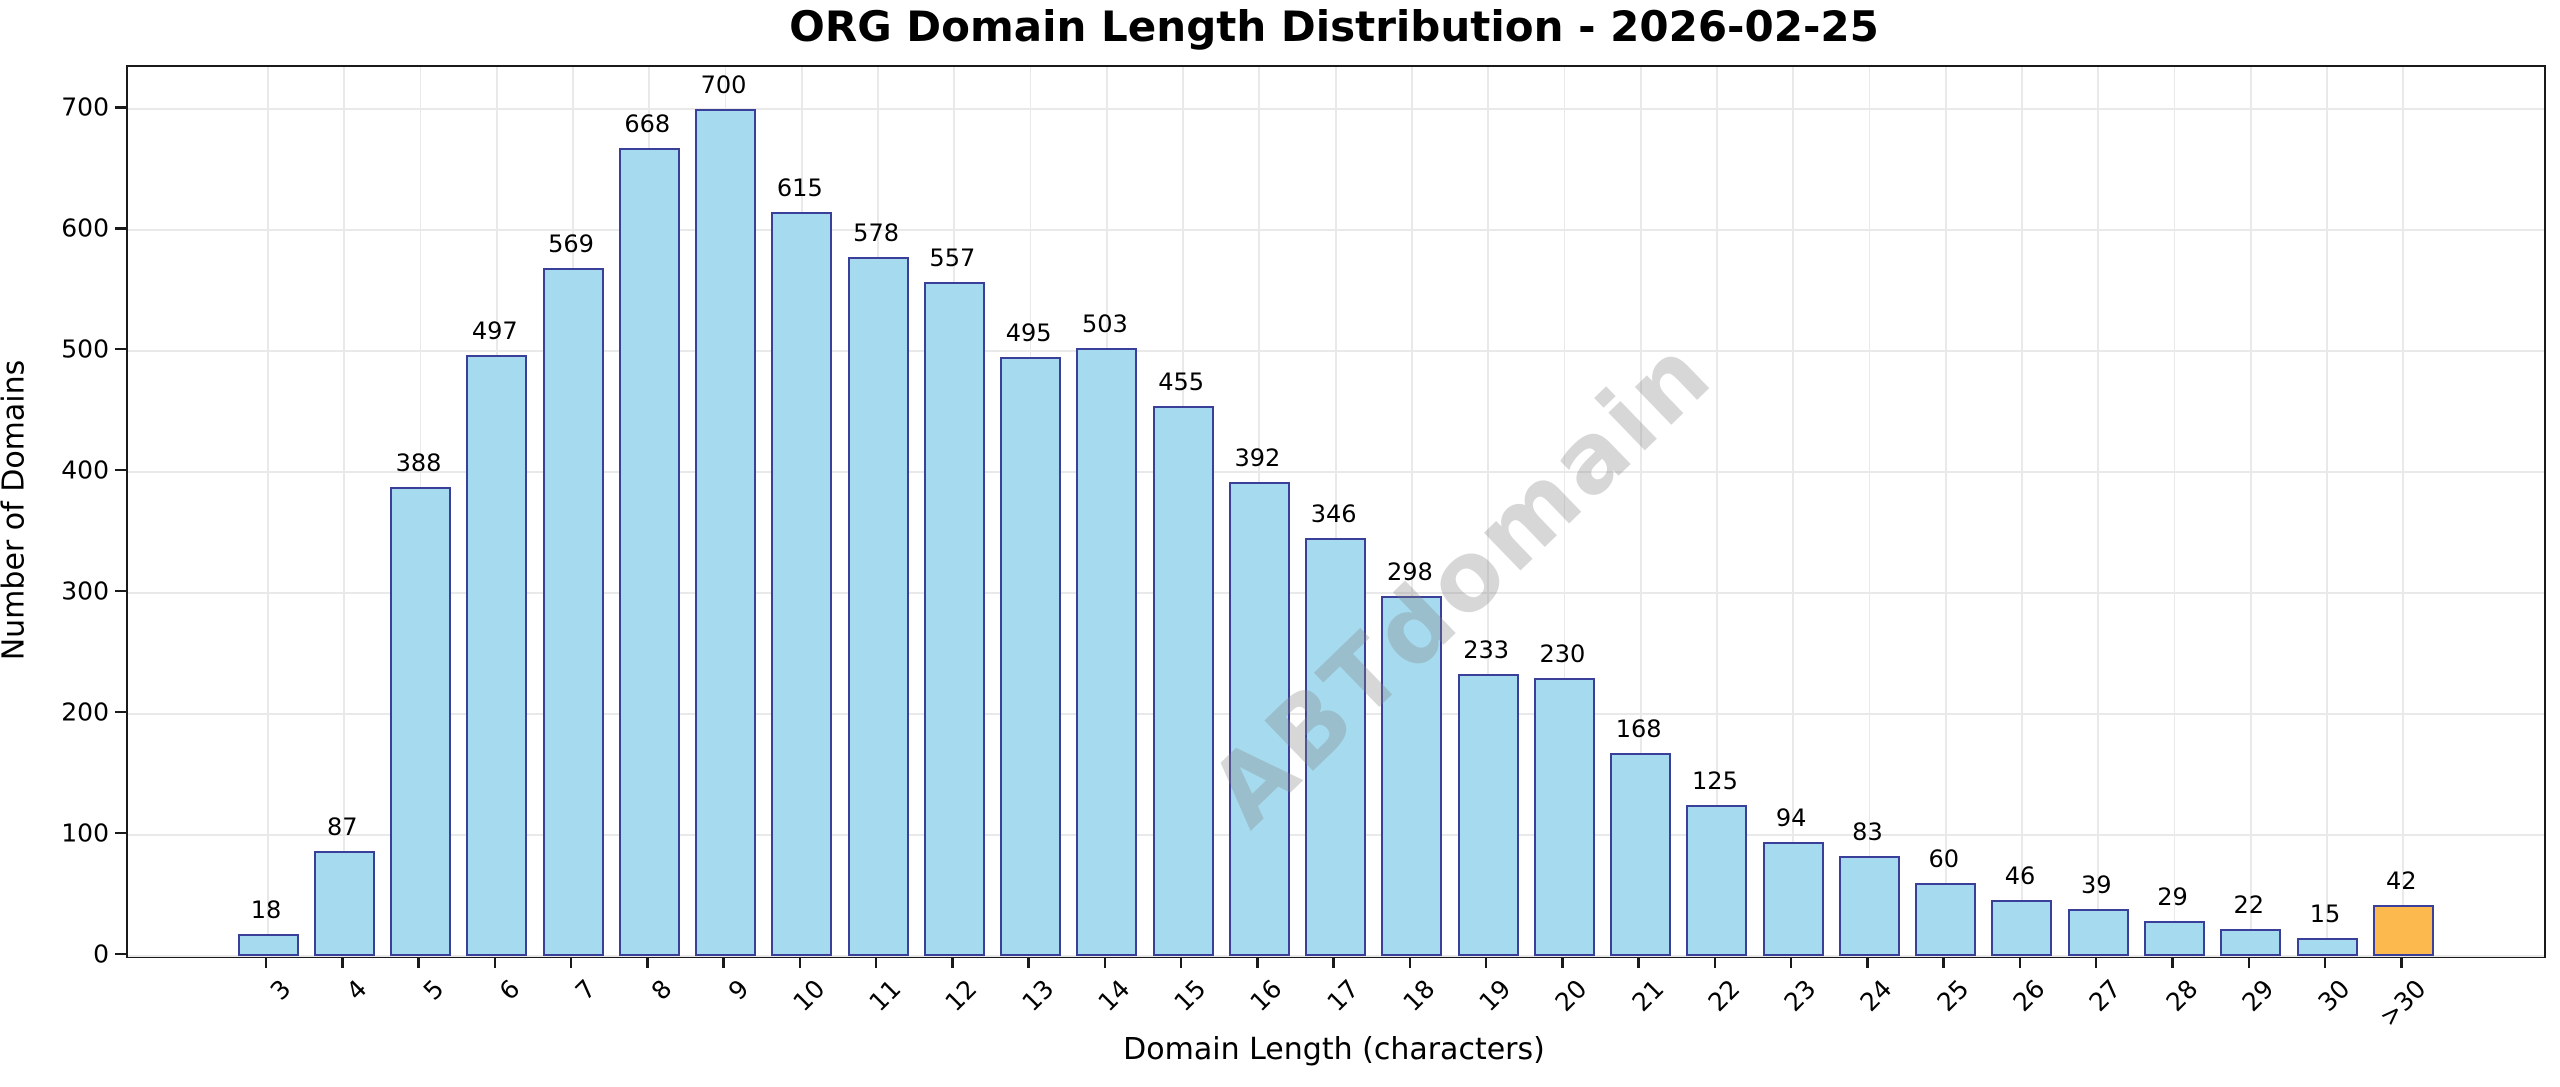 Image resolution: width=2560 pixels, height=1087 pixels. I want to click on x-tick-label: 17, so click(1343, 996).